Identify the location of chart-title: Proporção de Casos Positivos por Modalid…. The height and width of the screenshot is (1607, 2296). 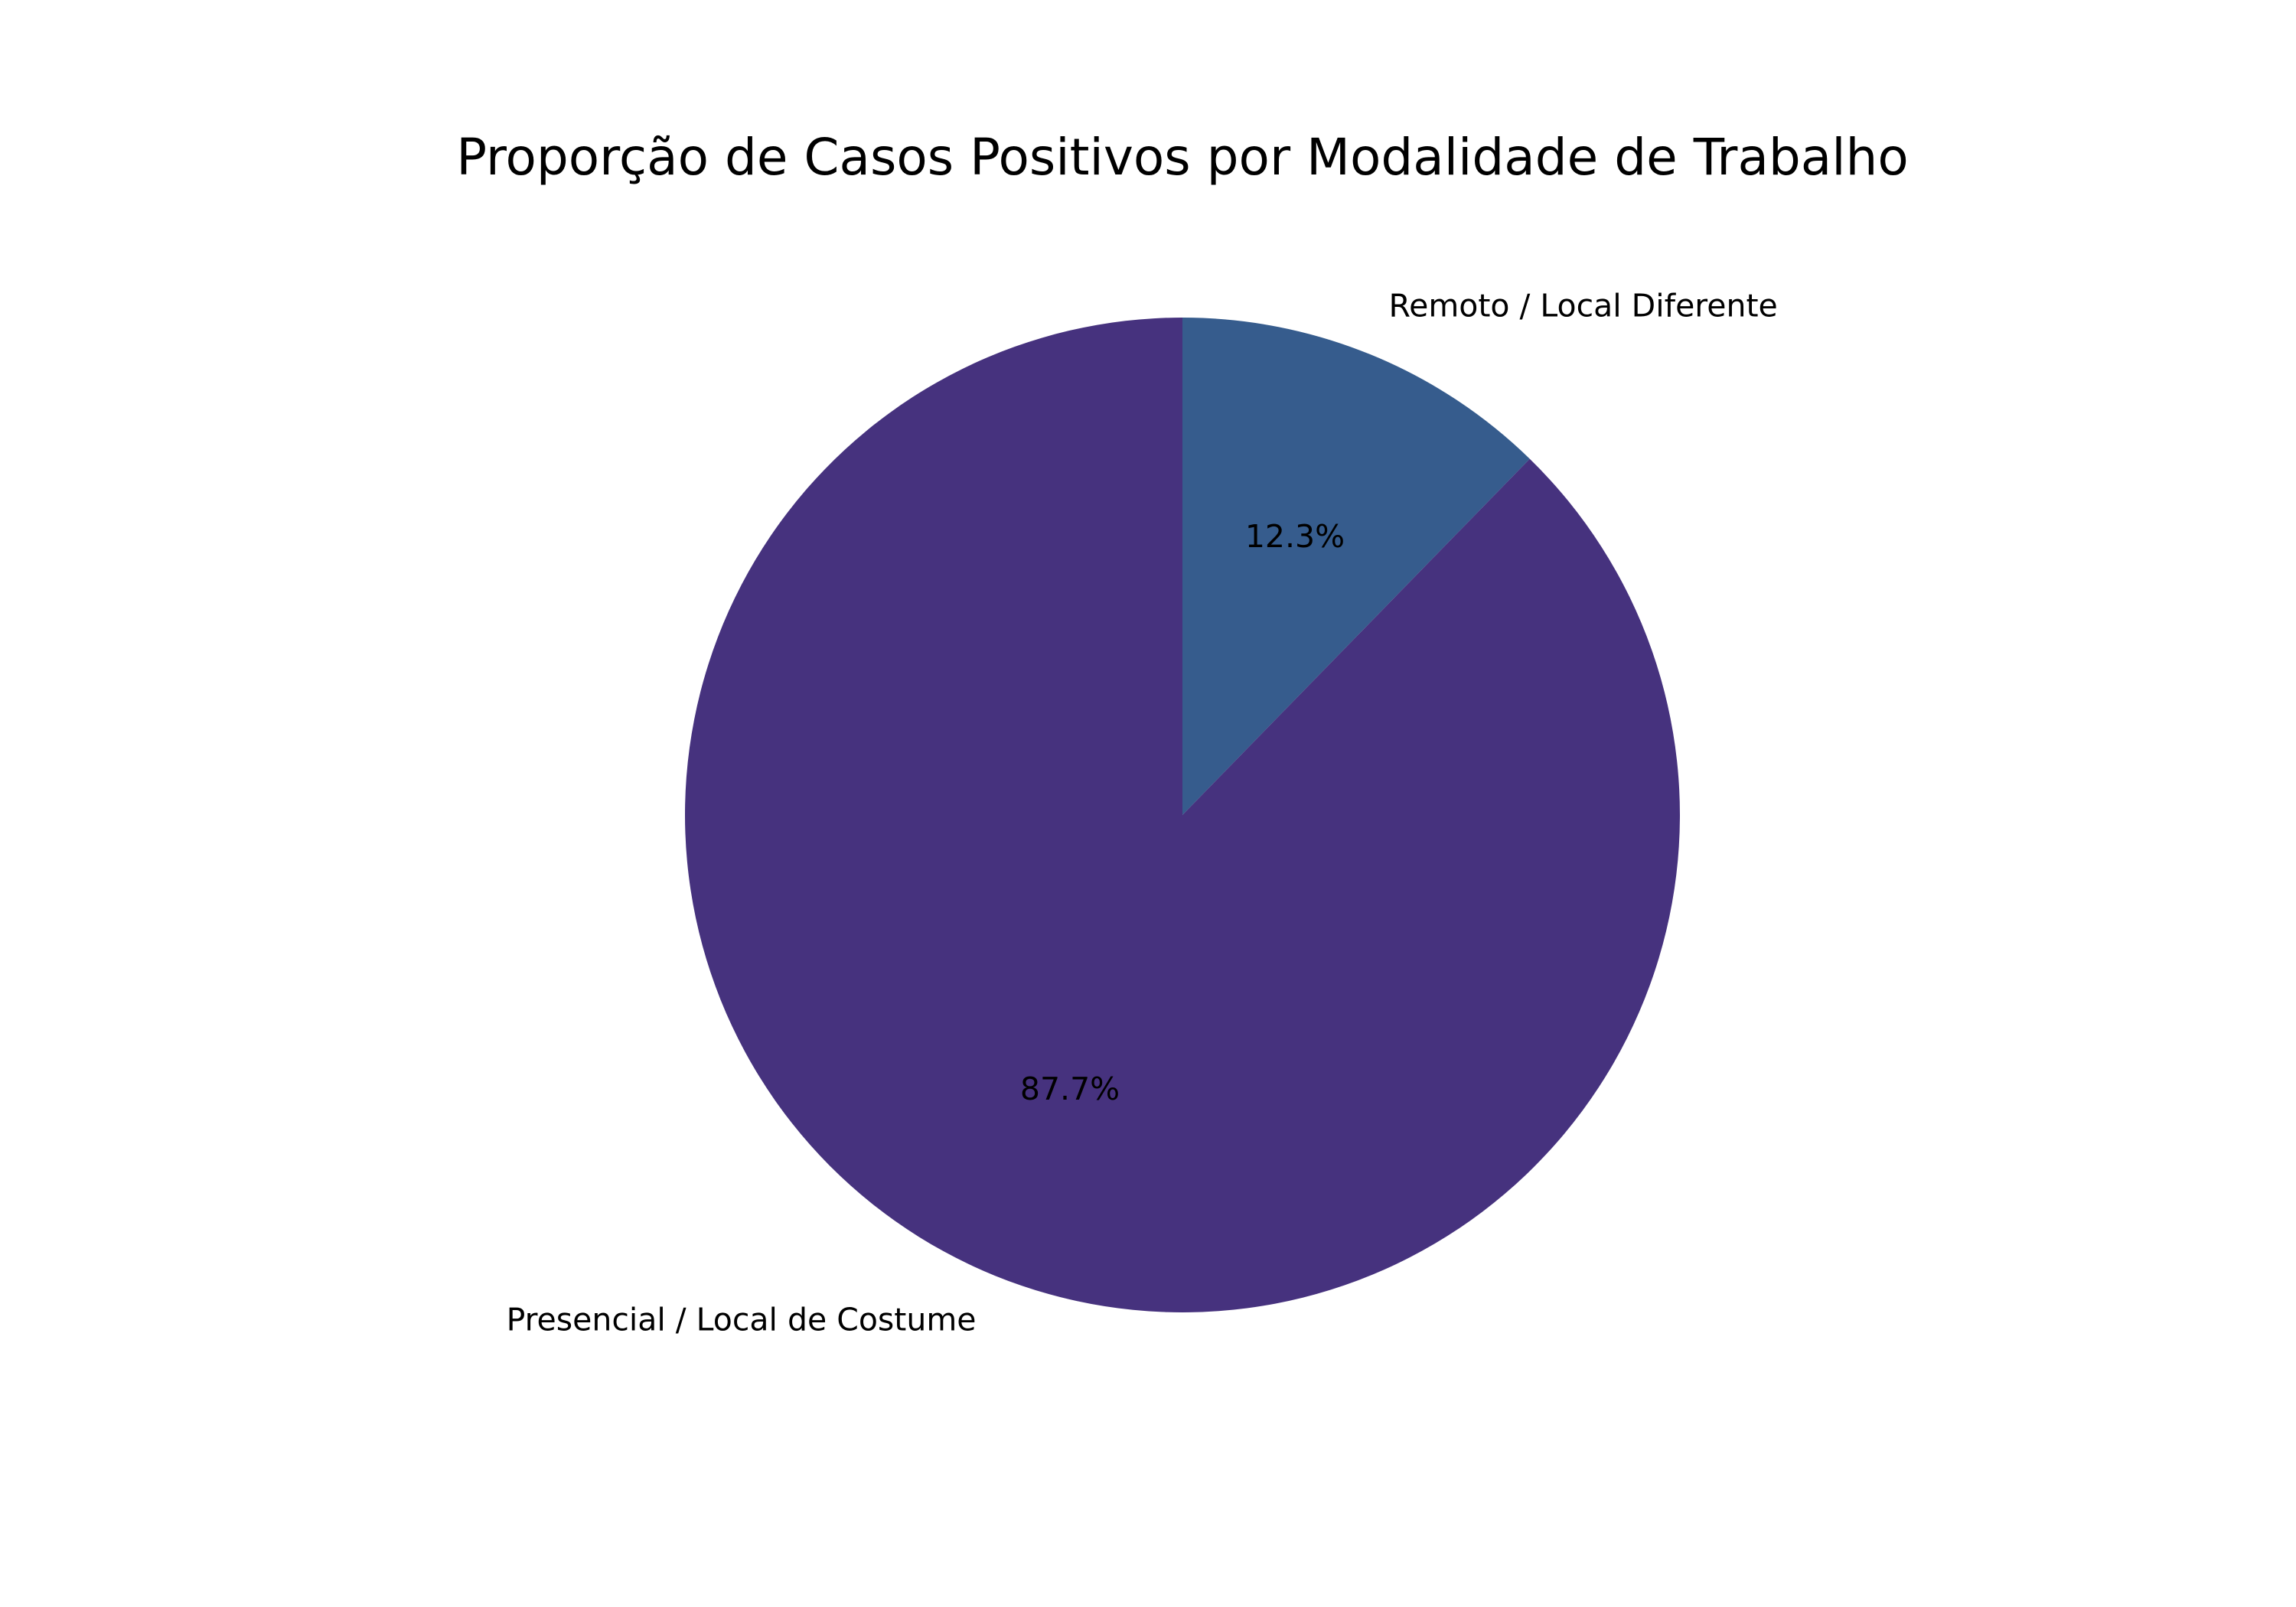
(1182, 157).